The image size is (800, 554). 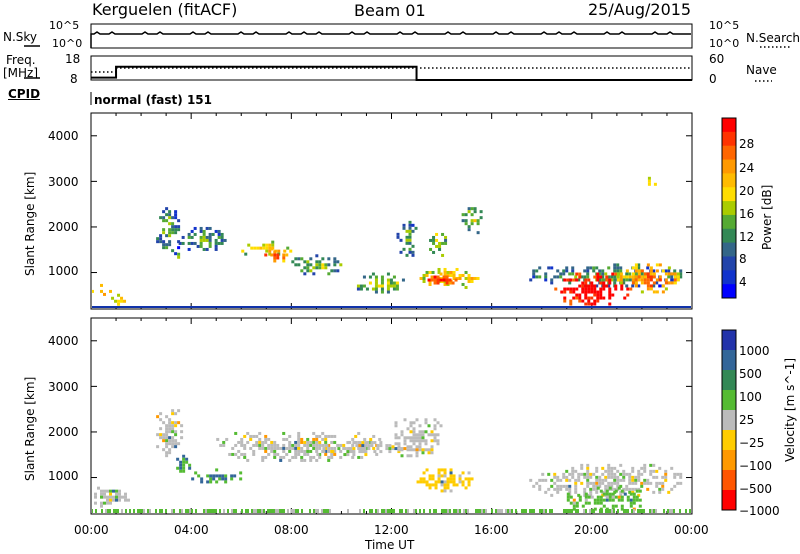 I want to click on vel-cbar-tick-neg100: −100, so click(x=755, y=466).